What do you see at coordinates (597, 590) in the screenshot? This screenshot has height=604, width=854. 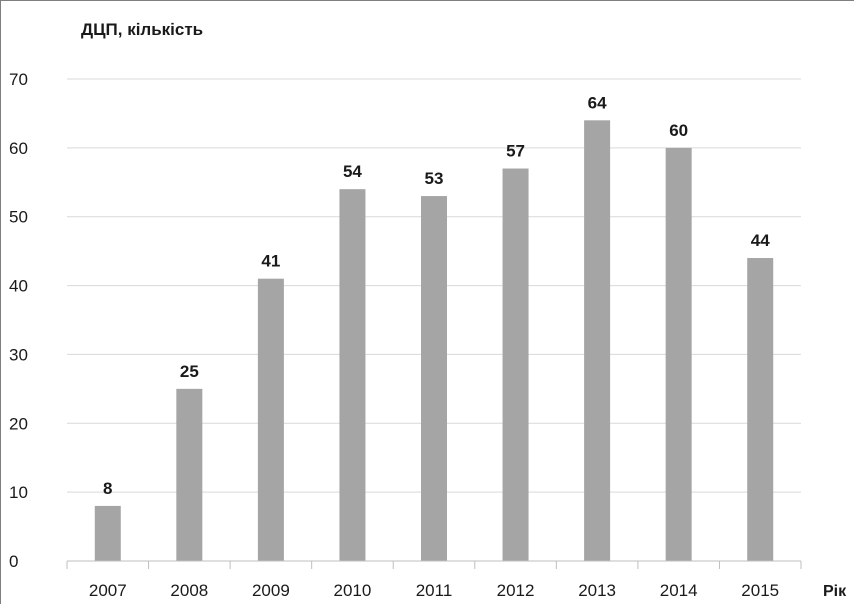 I see `x-tick-label: 2013` at bounding box center [597, 590].